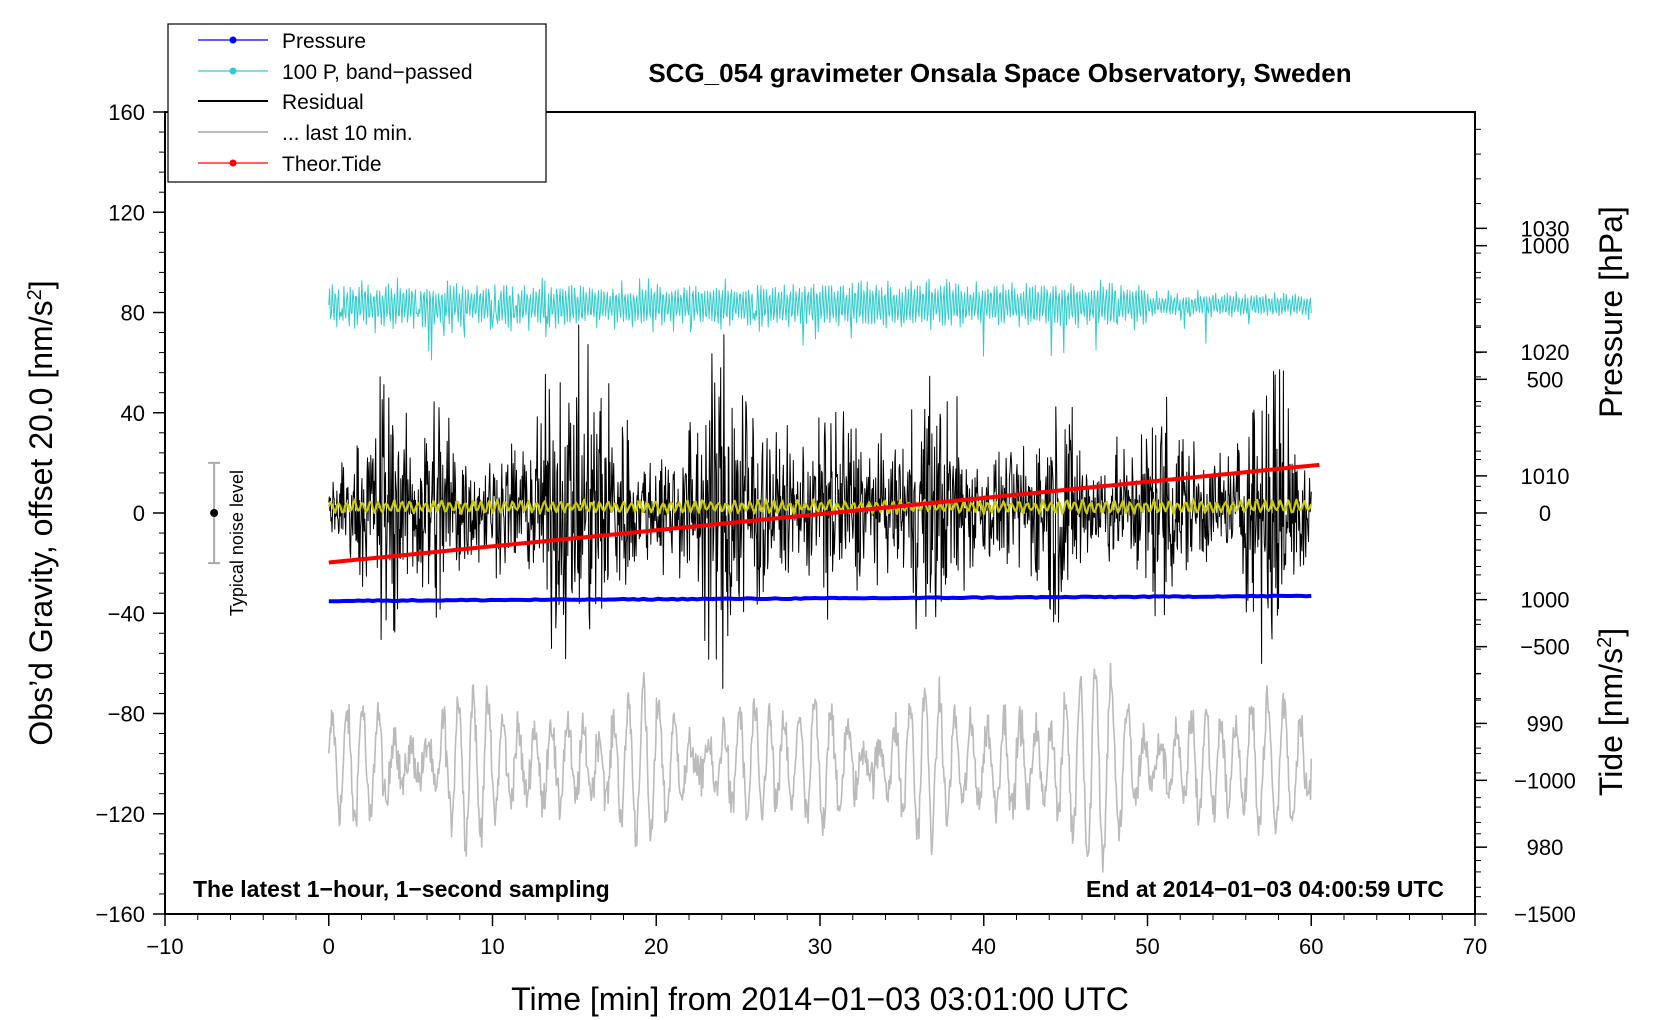 The image size is (1660, 1020). What do you see at coordinates (1545, 780) in the screenshot?
I see `tide-tick-label: −1000` at bounding box center [1545, 780].